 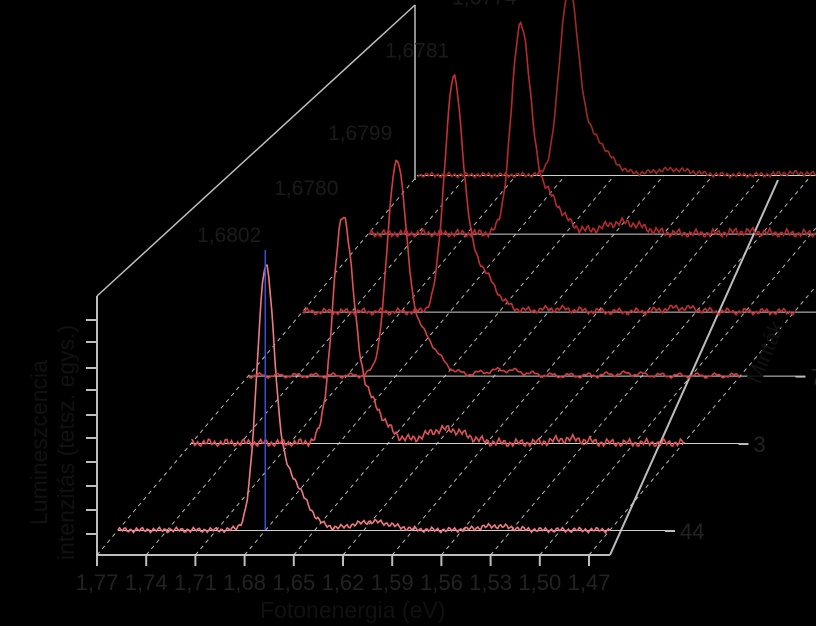 I want to click on x-tick-label: 1,47, so click(x=589, y=582).